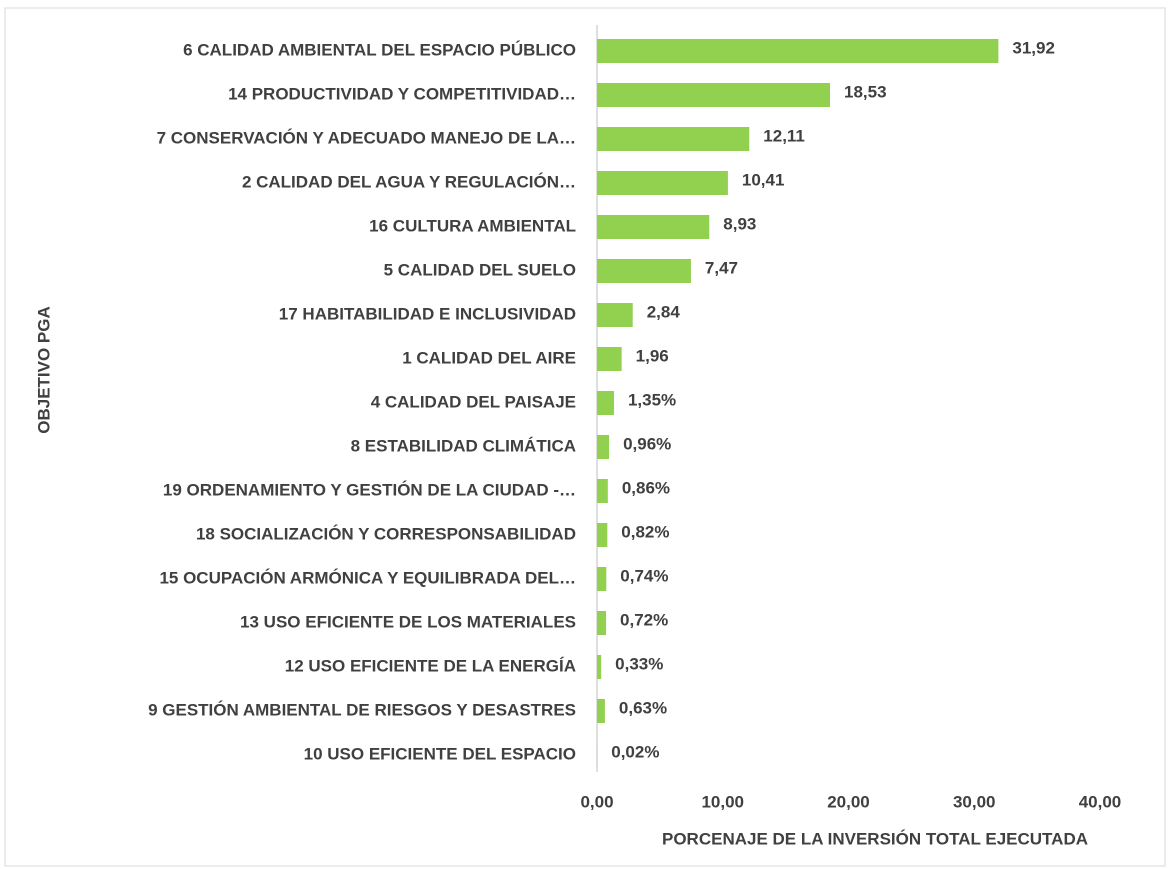 The image size is (1169, 869). What do you see at coordinates (473, 401) in the screenshot?
I see `y-tick-label: 4 CALIDAD DEL PAISAJE` at bounding box center [473, 401].